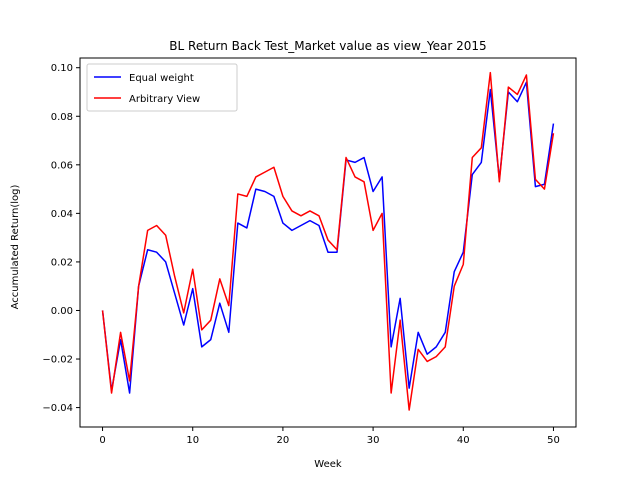  I want to click on y-tick-label: 0.06, so click(62, 165).